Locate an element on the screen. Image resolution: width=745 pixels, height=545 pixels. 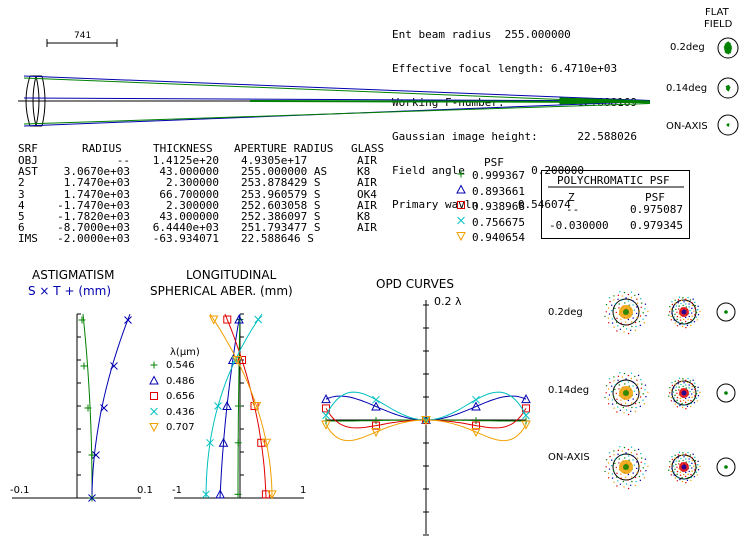
col-header-srf: SRF is located at coordinates (28, 148).